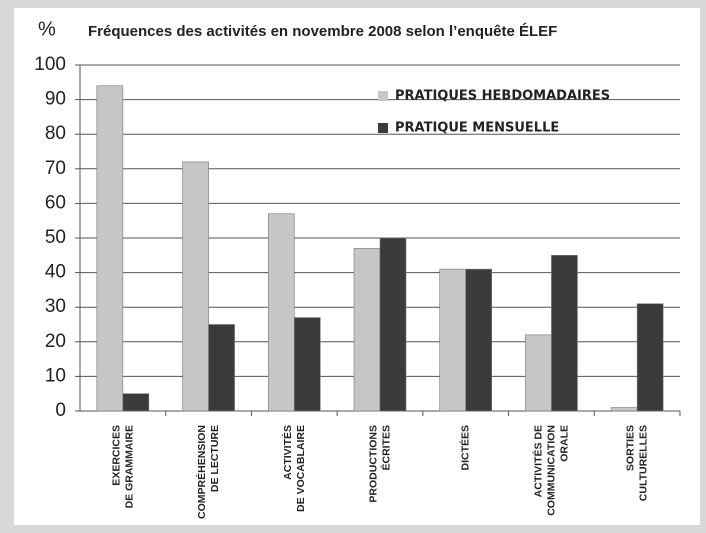 This screenshot has width=706, height=533. What do you see at coordinates (55, 237) in the screenshot?
I see `y-tick-label: 50` at bounding box center [55, 237].